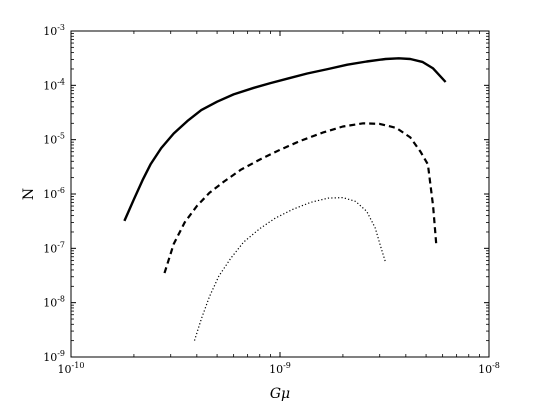 The width and height of the screenshot is (545, 408). Describe the element at coordinates (280, 394) in the screenshot. I see `x-axis-label: Gμ` at that location.